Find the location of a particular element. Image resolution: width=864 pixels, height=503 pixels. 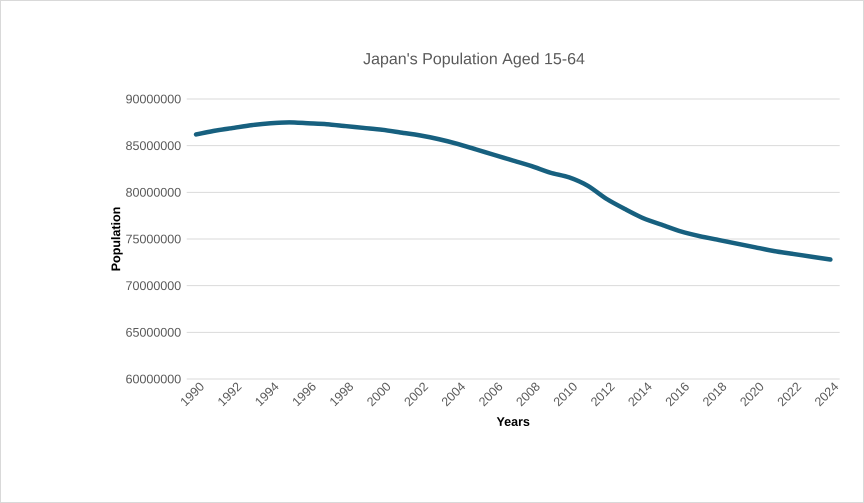

y-tick-label: 80000000 is located at coordinates (153, 192).